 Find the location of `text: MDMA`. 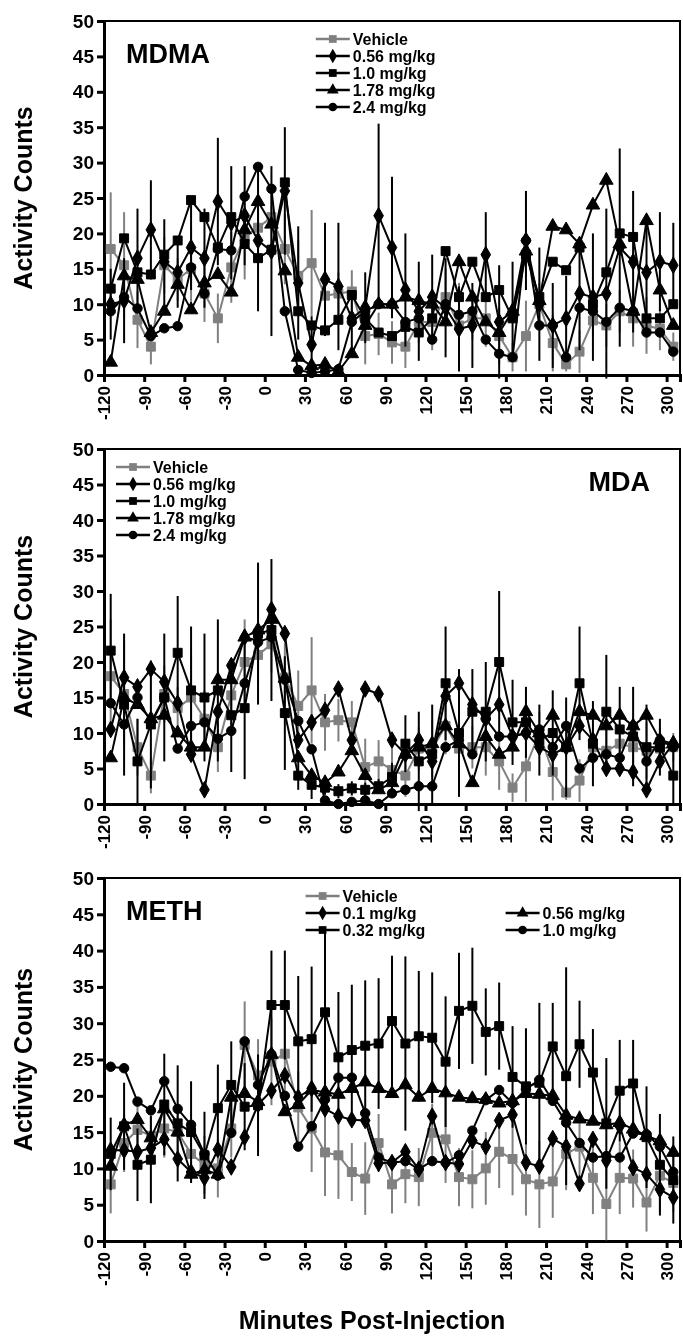

text: MDMA is located at coordinates (168, 54).